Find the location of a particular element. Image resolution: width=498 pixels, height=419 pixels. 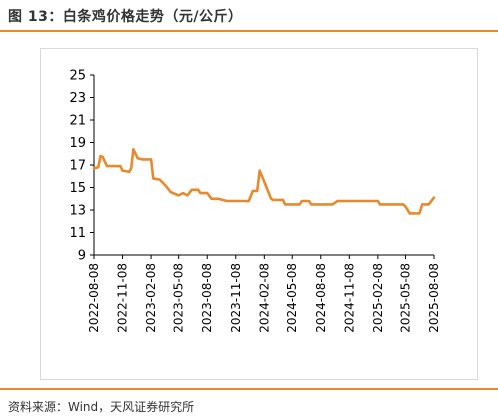

title-divider is located at coordinates (249, 31).